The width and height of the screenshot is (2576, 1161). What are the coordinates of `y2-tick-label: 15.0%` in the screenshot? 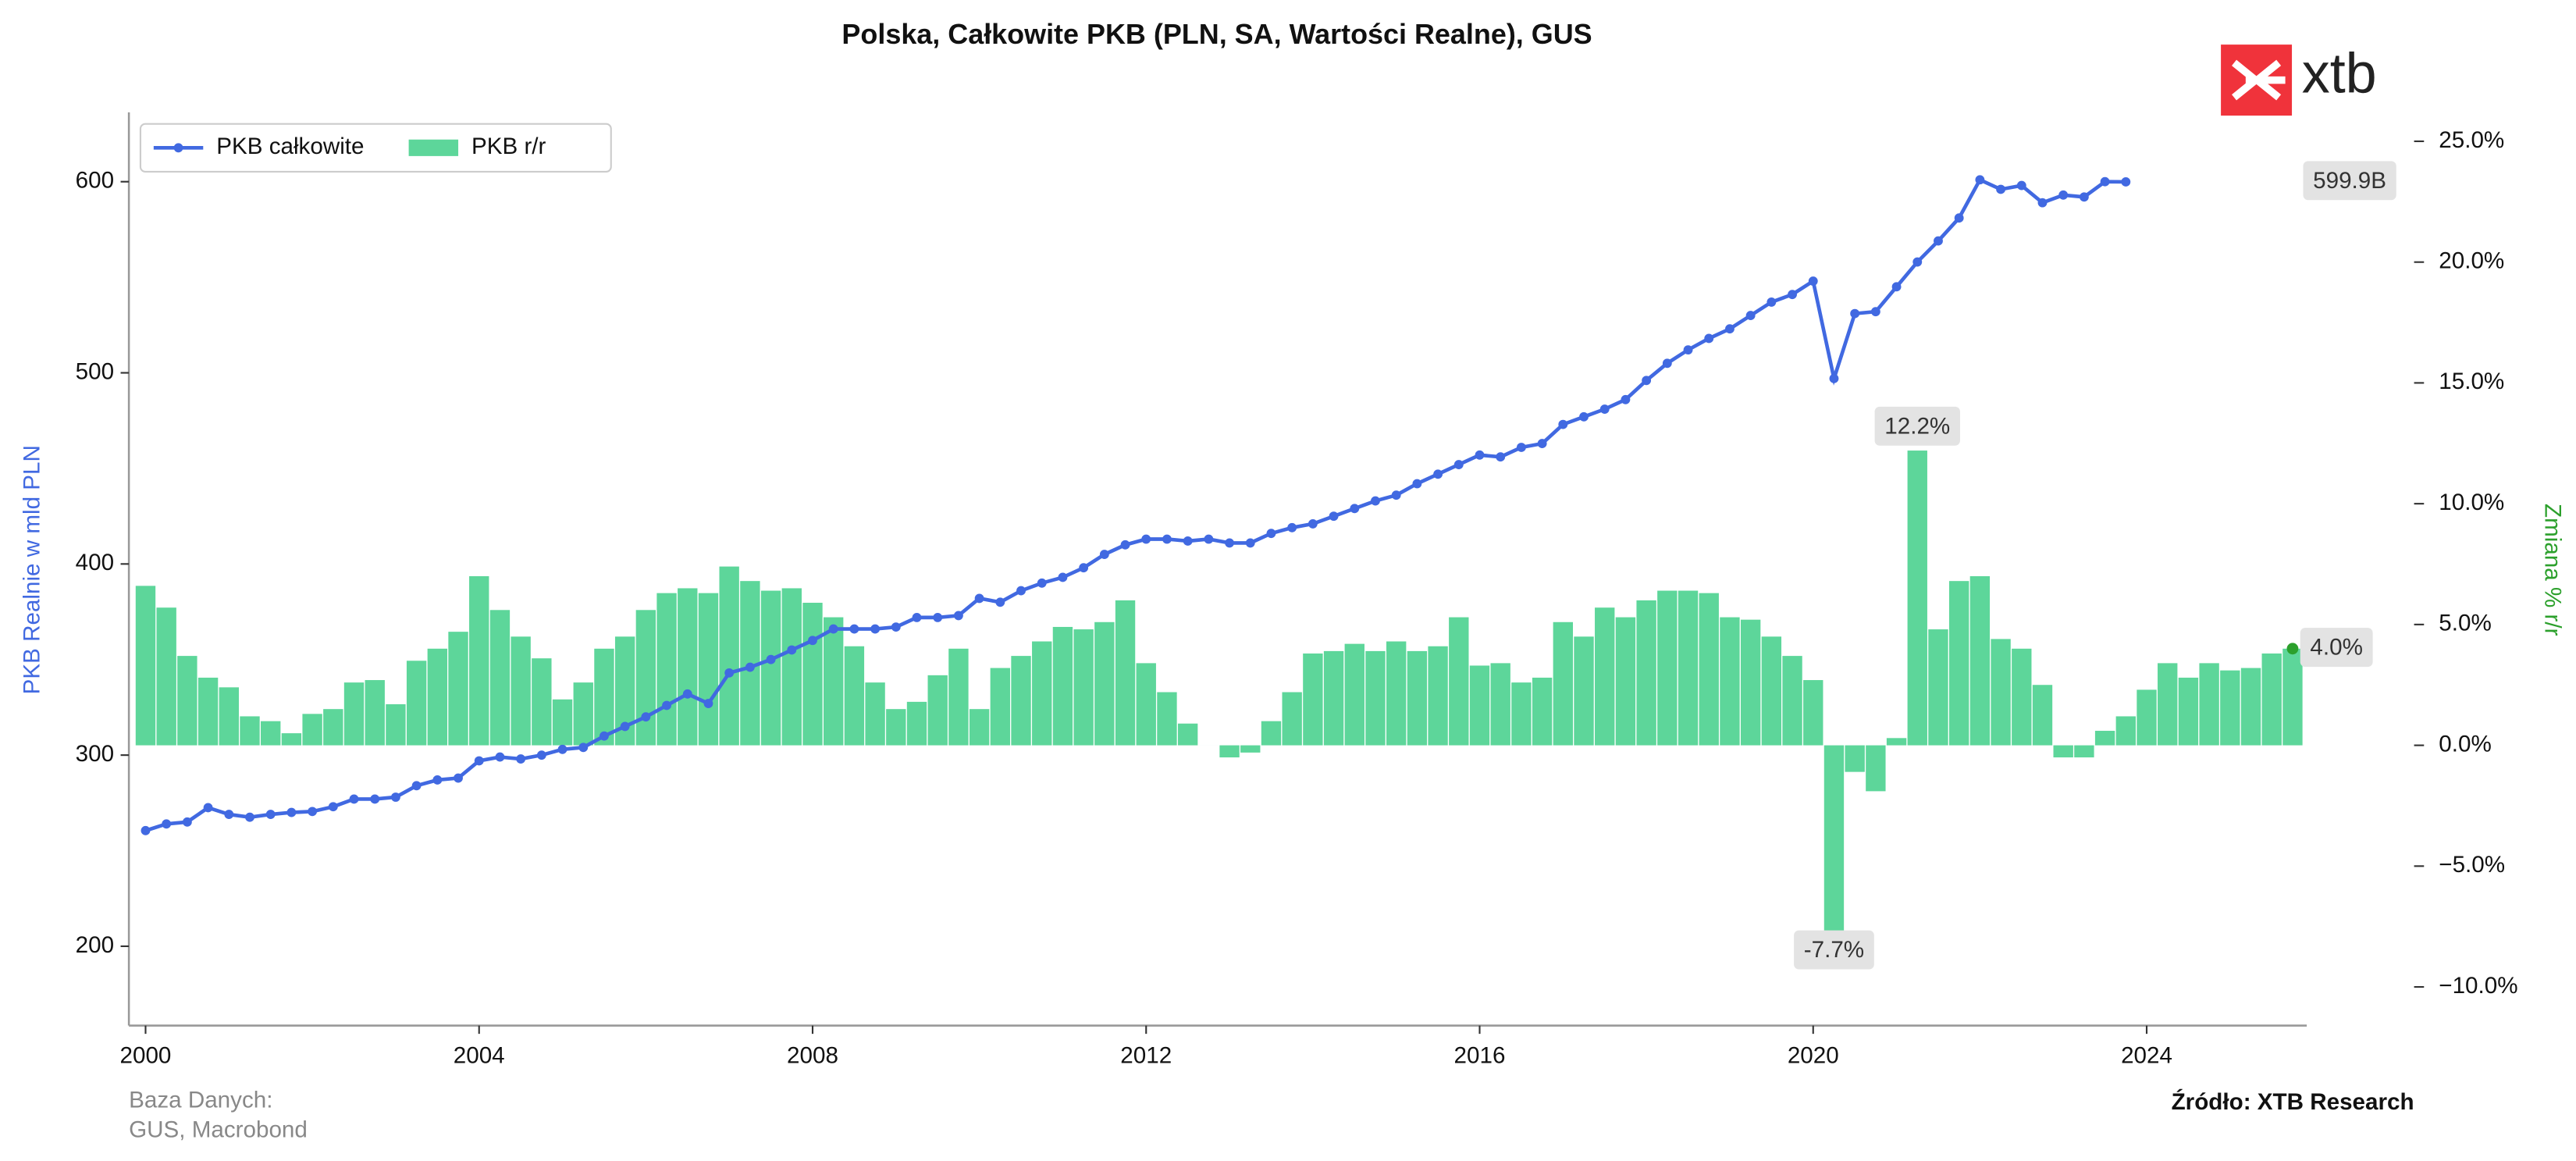 It's located at (2471, 382).